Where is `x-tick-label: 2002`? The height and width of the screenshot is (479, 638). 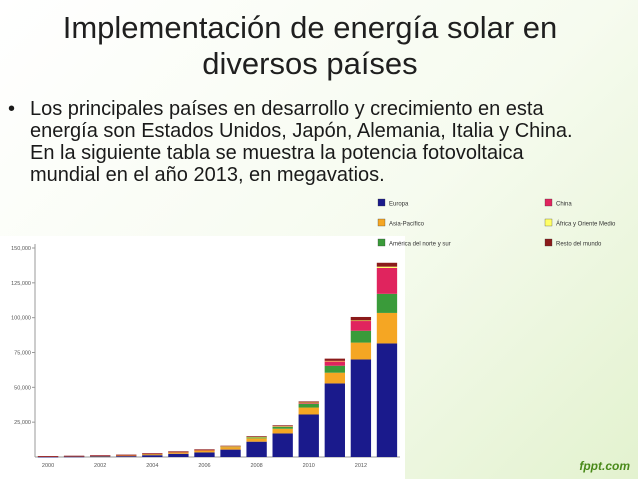
x-tick-label: 2002 is located at coordinates (100, 466).